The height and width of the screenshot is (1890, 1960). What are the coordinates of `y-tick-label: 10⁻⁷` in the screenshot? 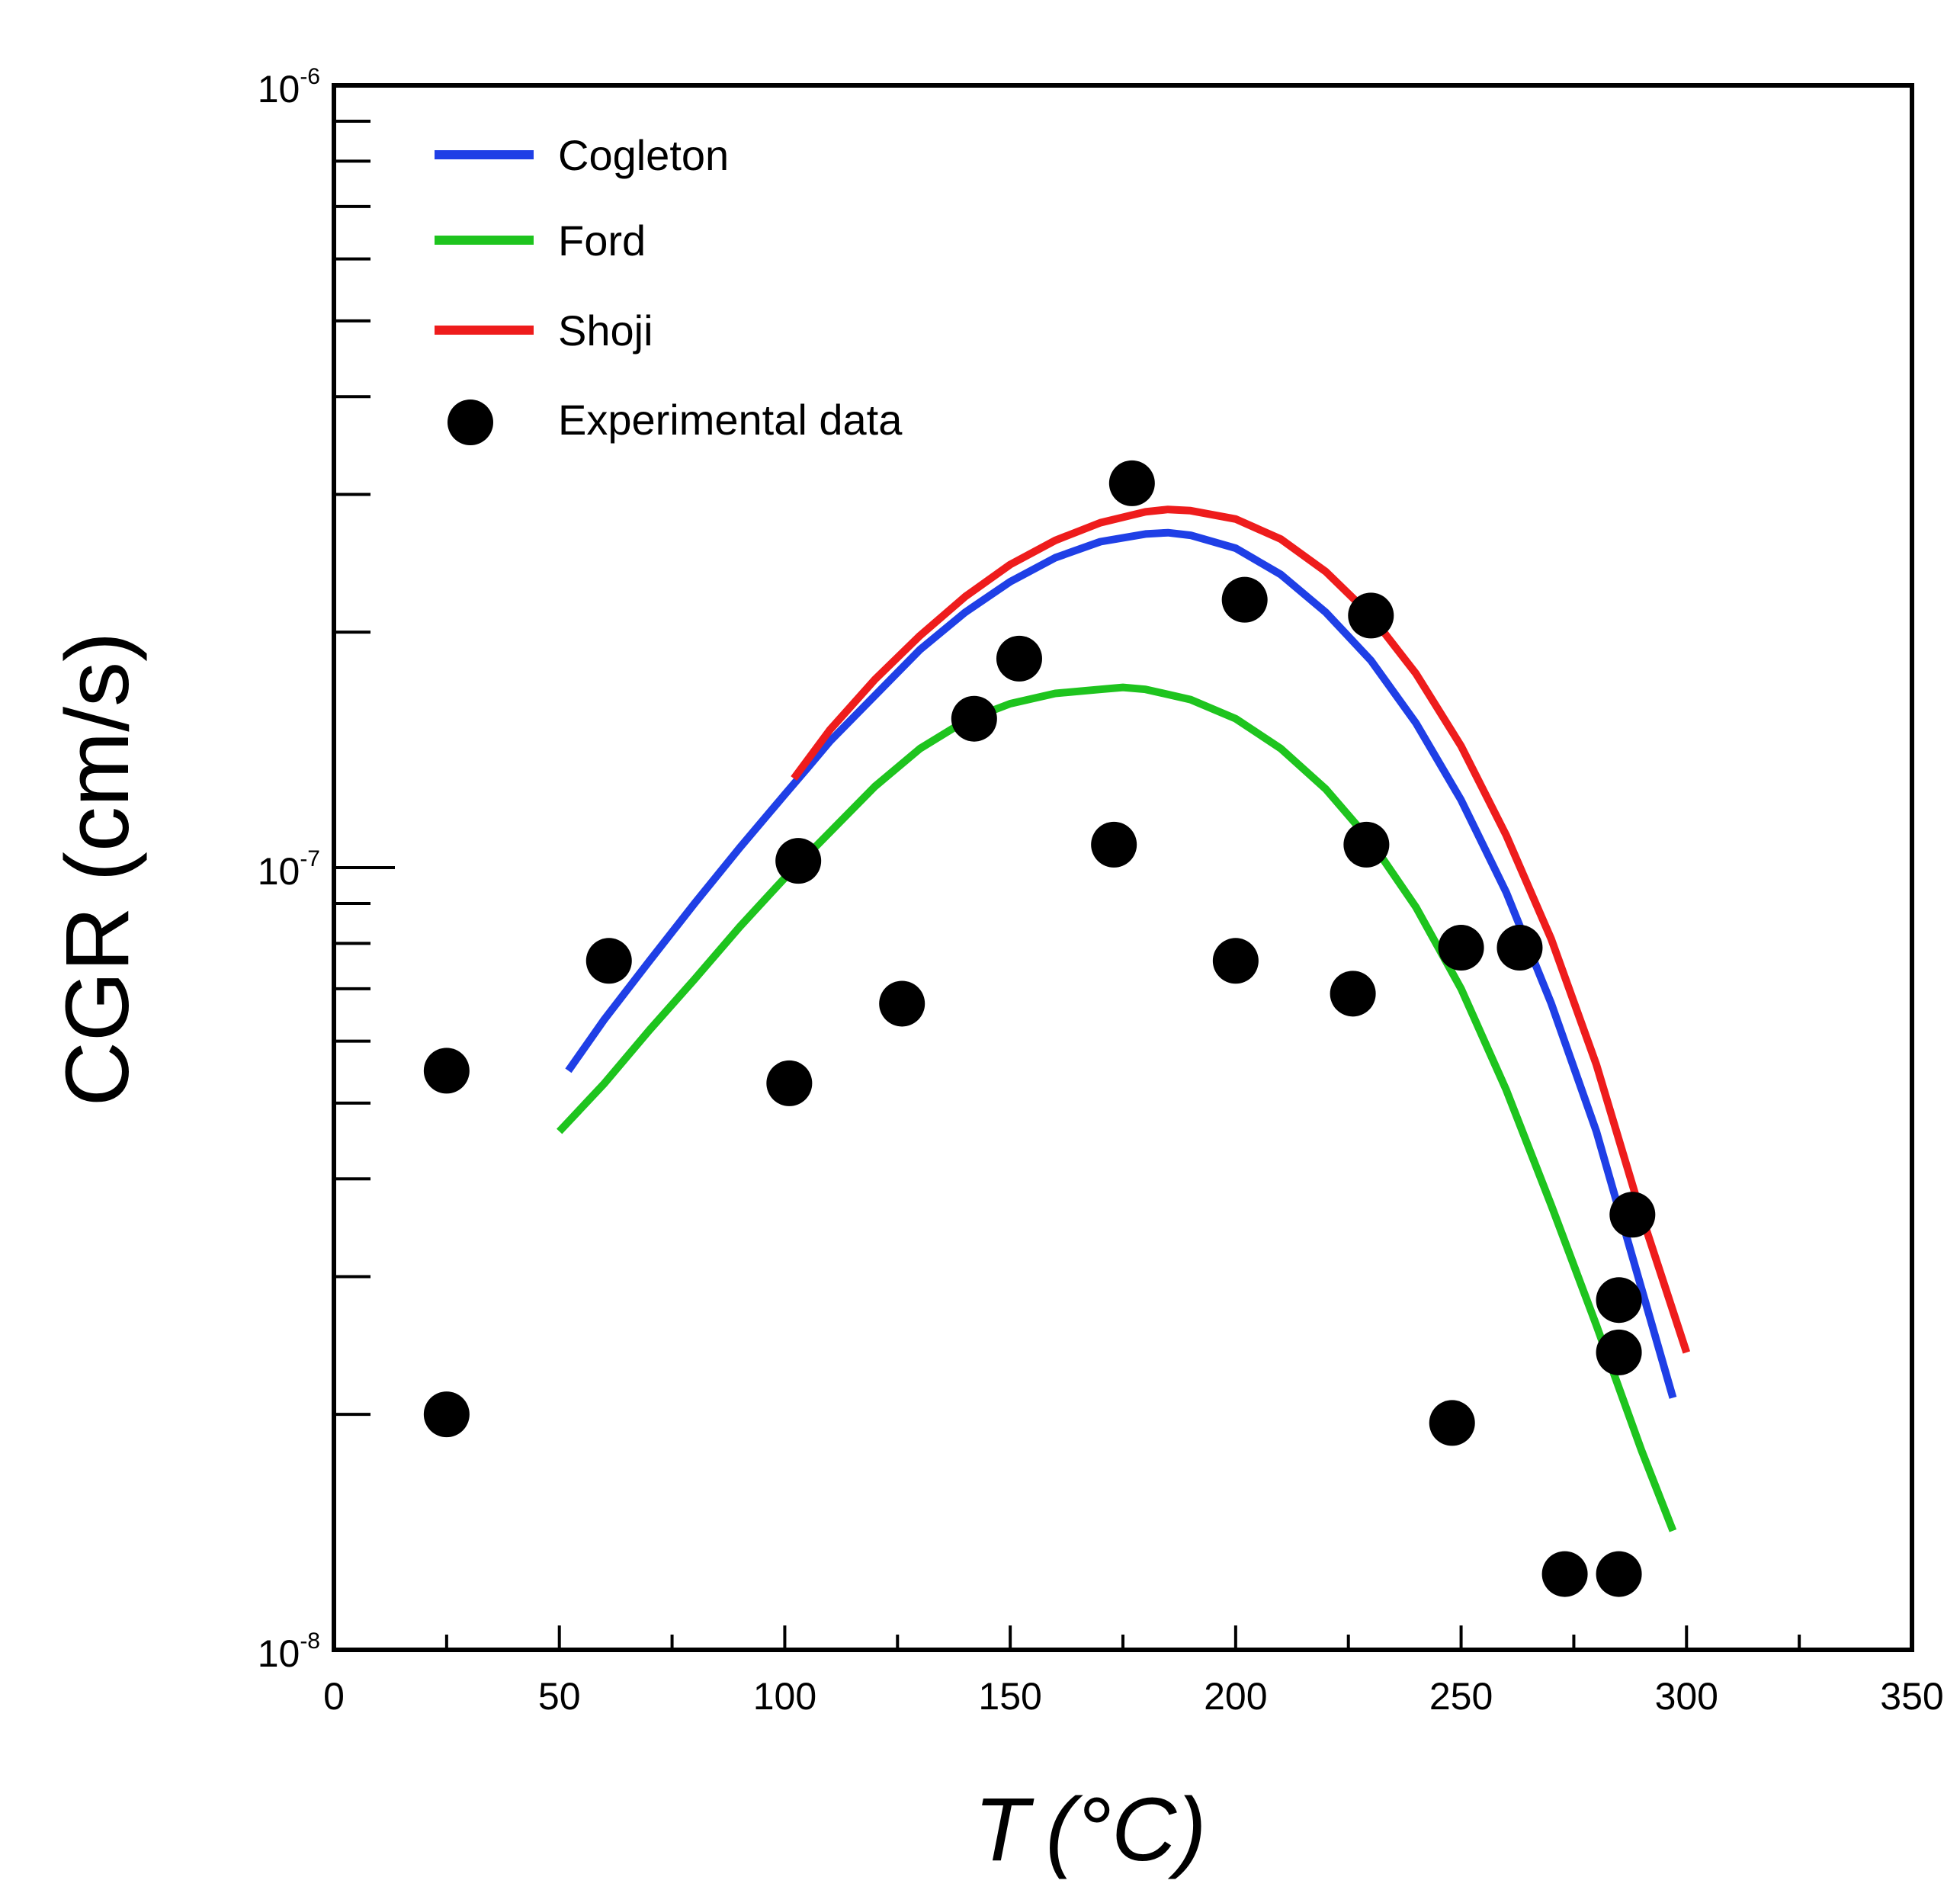 It's located at (289, 869).